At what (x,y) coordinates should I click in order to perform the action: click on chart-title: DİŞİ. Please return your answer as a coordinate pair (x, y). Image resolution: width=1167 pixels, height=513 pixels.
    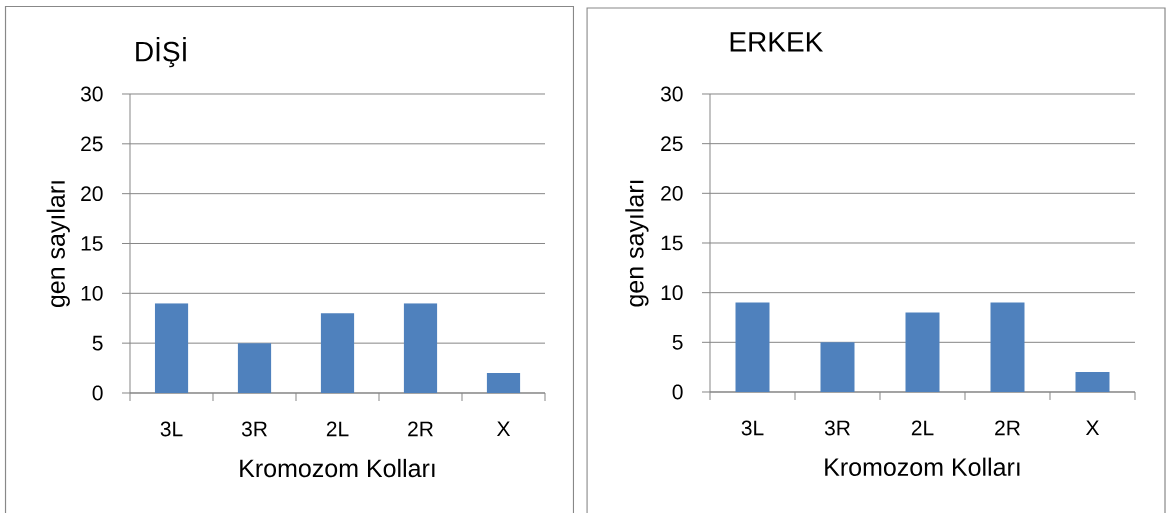
    Looking at the image, I should click on (161, 52).